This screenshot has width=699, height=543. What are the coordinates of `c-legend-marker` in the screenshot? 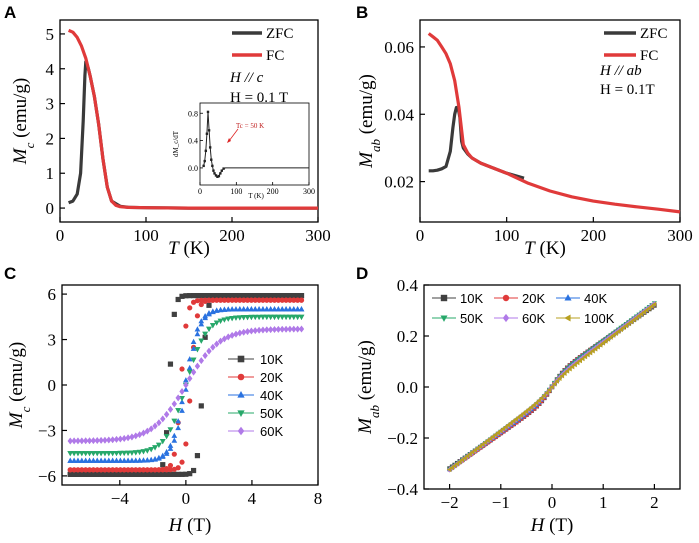 It's located at (241, 359).